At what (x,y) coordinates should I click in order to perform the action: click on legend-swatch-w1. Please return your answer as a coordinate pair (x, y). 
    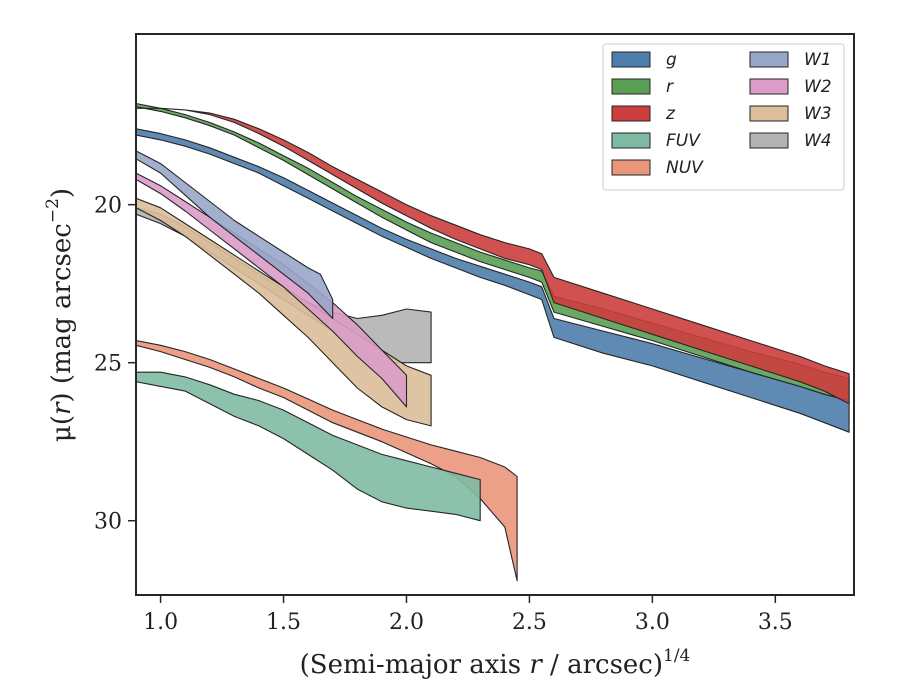
    Looking at the image, I should click on (769, 59).